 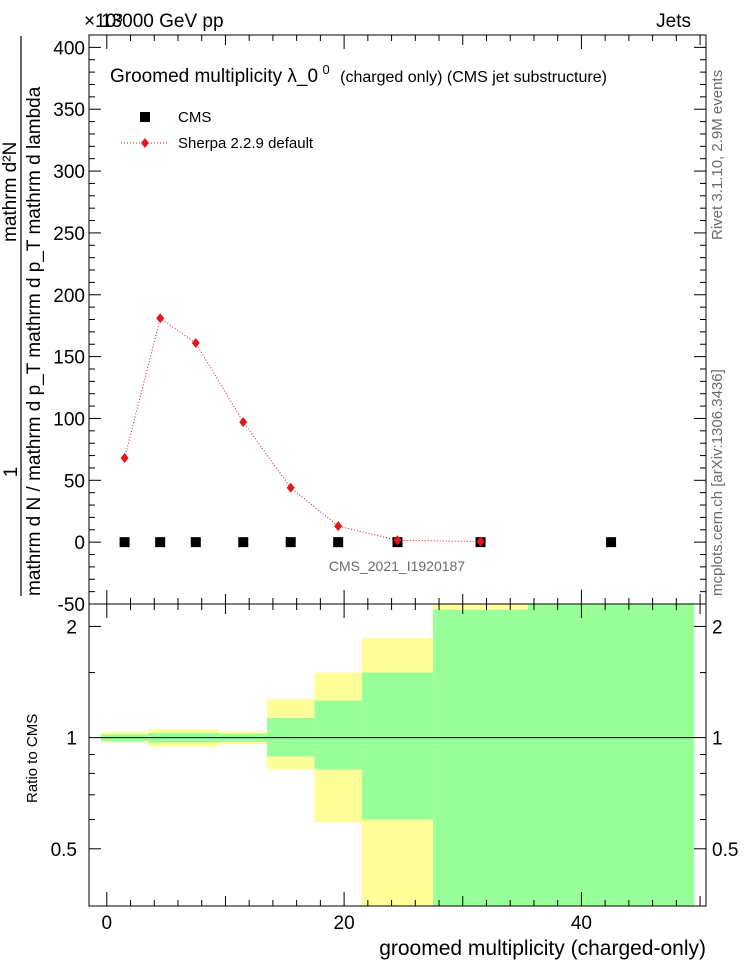 What do you see at coordinates (246, 143) in the screenshot?
I see `legend-label-mc: Sherpa 2.2.9 default` at bounding box center [246, 143].